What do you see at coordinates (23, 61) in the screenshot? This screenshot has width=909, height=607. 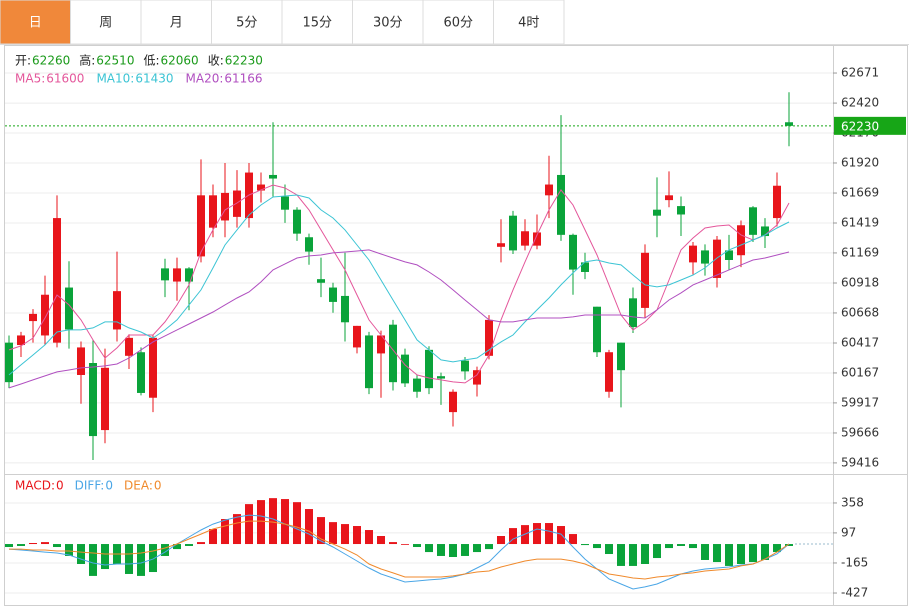 I see `legend-label: 开:` at bounding box center [23, 61].